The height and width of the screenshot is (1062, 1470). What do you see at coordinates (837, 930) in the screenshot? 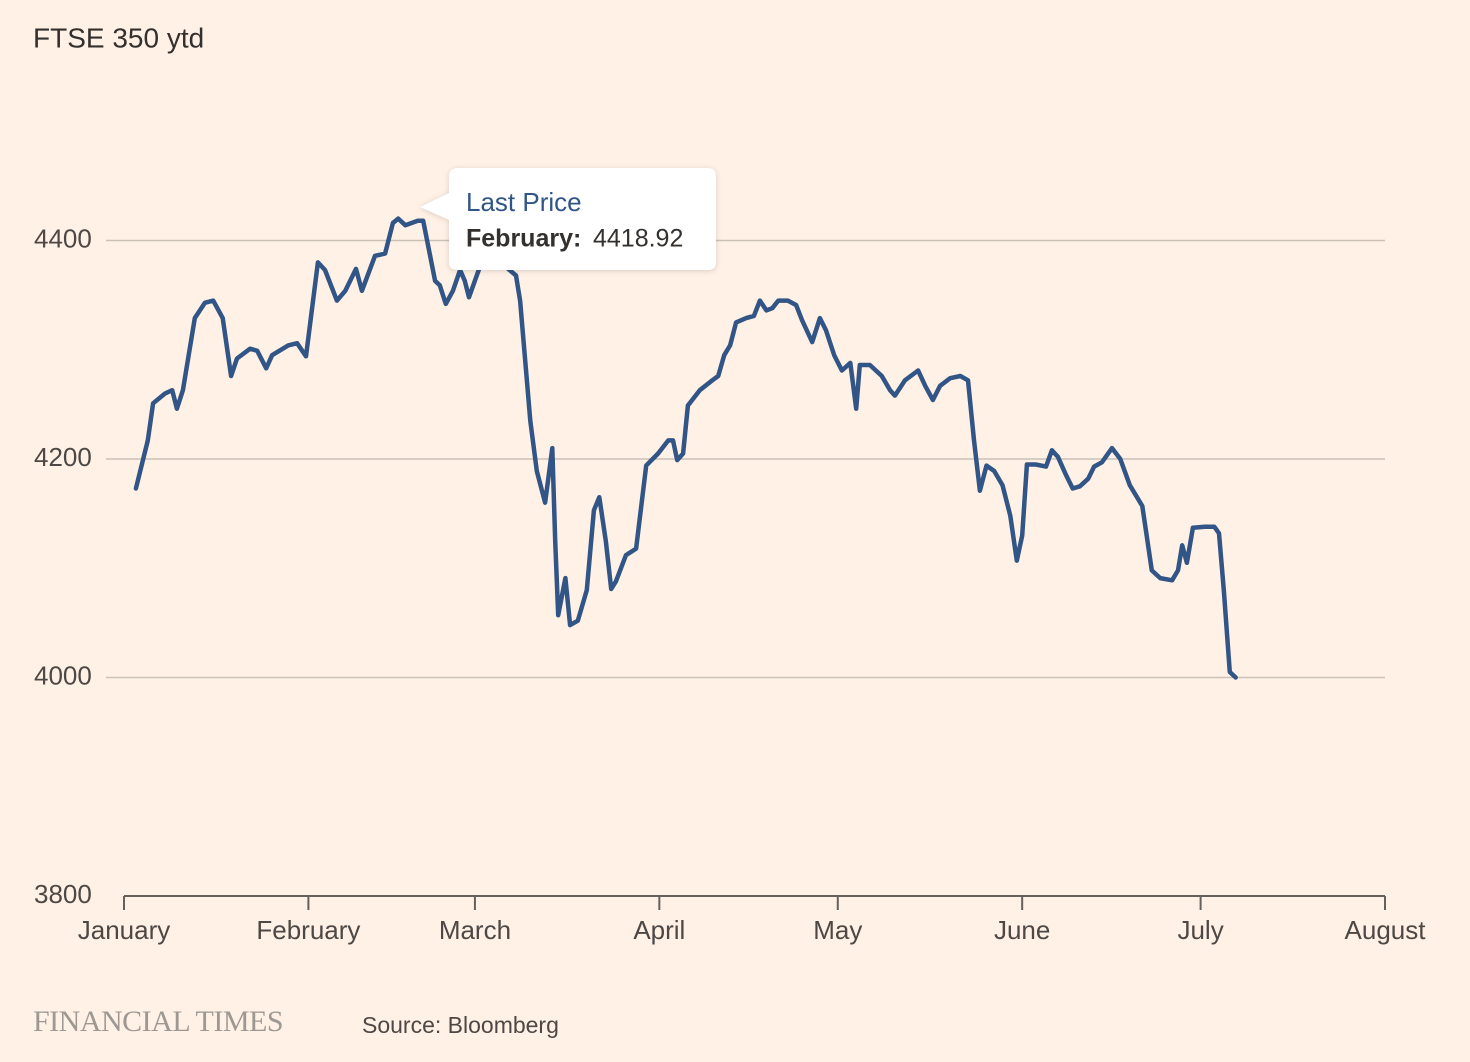
I see `x-tick-label: May` at bounding box center [837, 930].